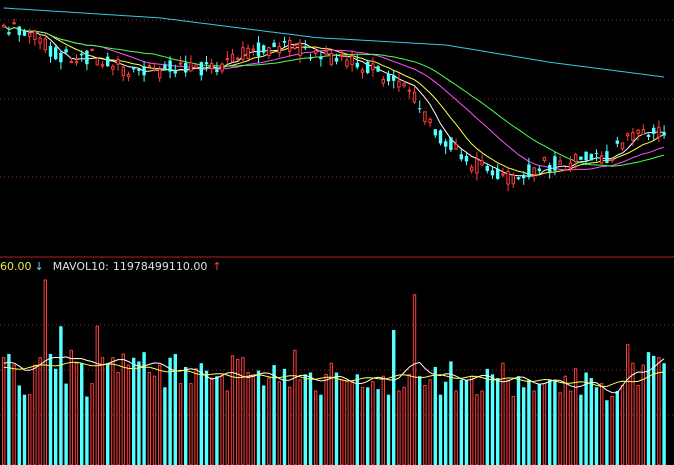  I want to click on ma60-line, so click(334, 42).